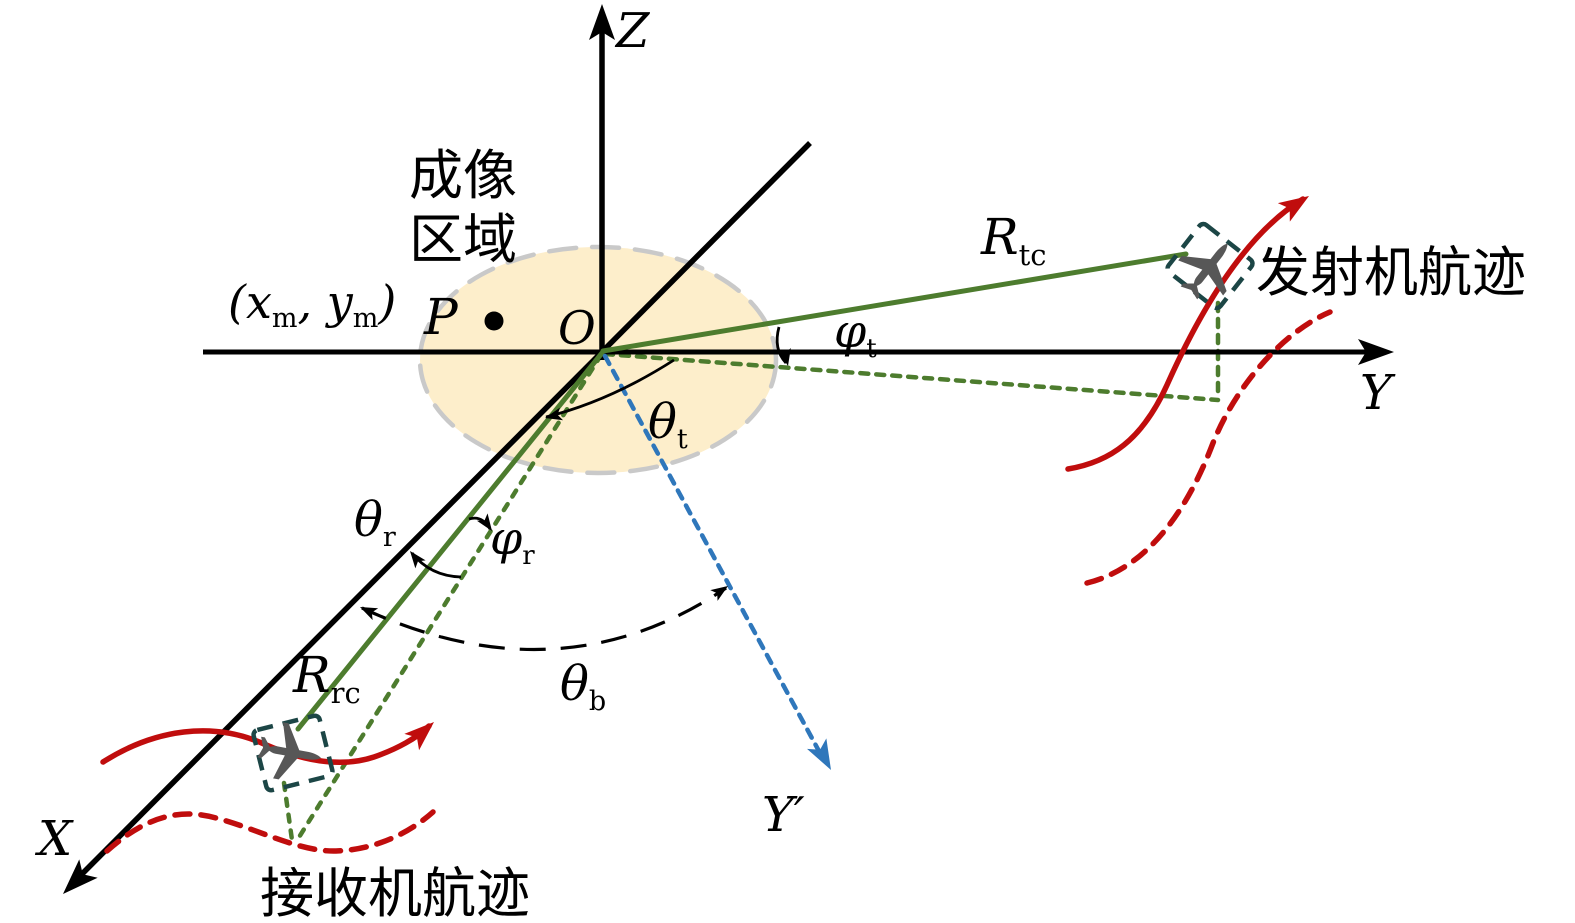 The width and height of the screenshot is (1575, 923). I want to click on theta-b-left-arrowhead, so click(369, 614).